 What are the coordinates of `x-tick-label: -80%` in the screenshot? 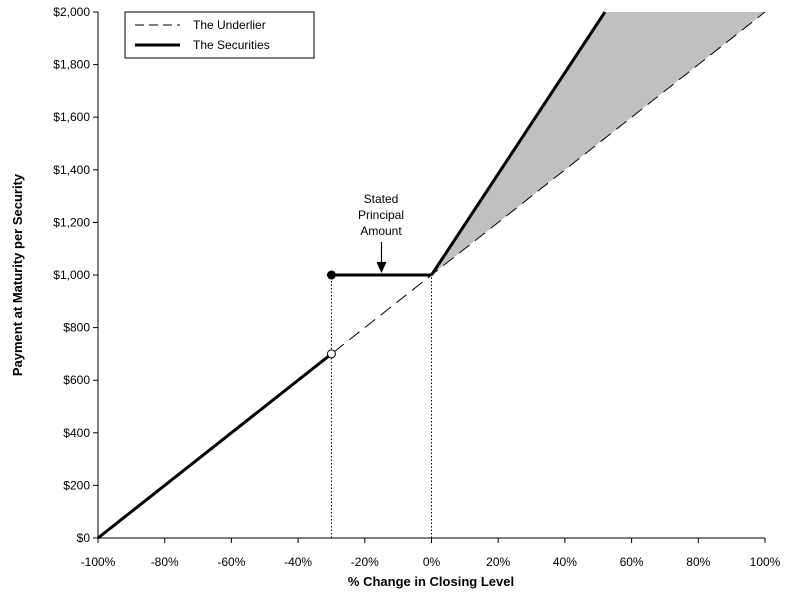 It's located at (165, 562).